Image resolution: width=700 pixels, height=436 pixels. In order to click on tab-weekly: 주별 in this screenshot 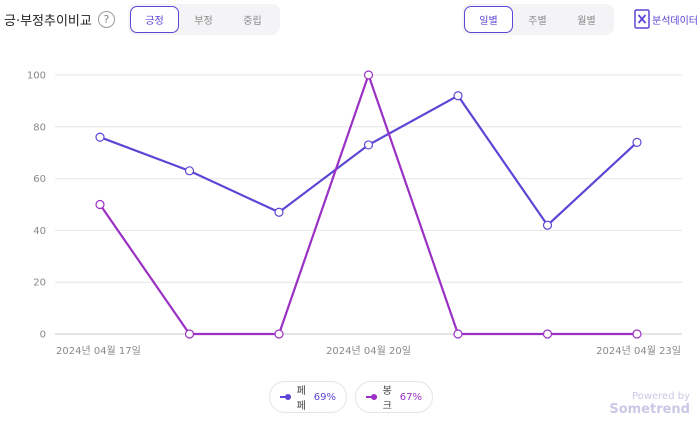, I will do `click(537, 21)`.